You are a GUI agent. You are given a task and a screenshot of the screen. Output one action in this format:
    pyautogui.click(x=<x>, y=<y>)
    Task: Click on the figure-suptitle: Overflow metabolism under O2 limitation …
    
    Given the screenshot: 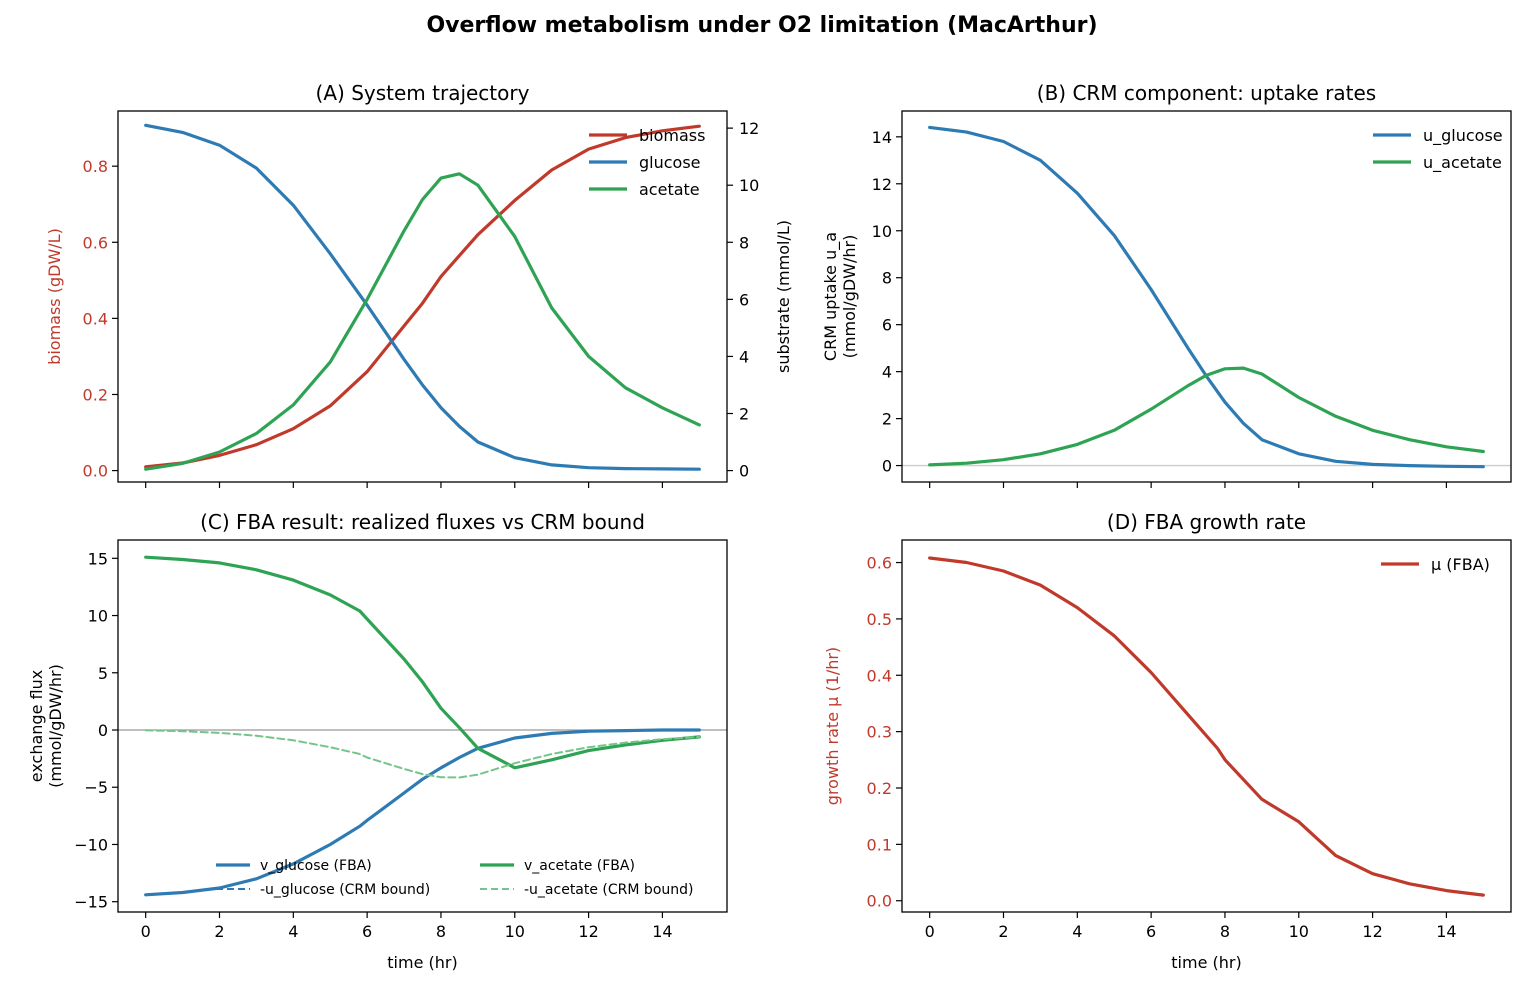 What is the action you would take?
    pyautogui.click(x=761, y=25)
    